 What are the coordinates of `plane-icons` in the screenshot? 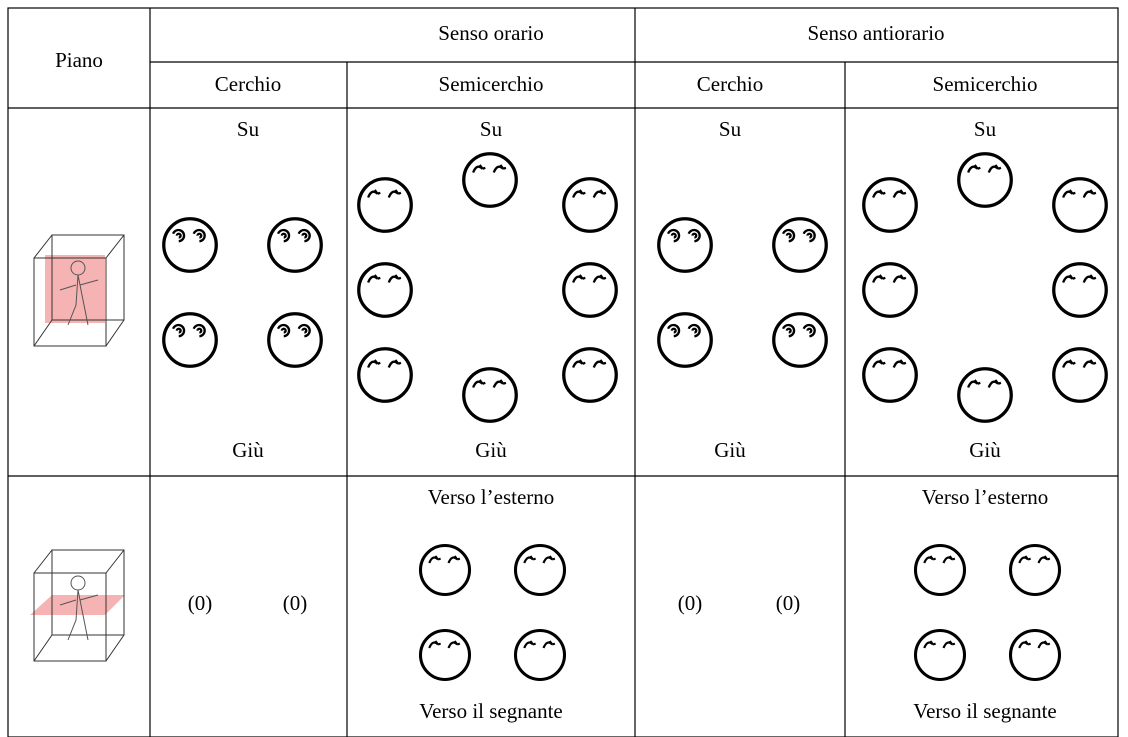 It's located at (77, 448).